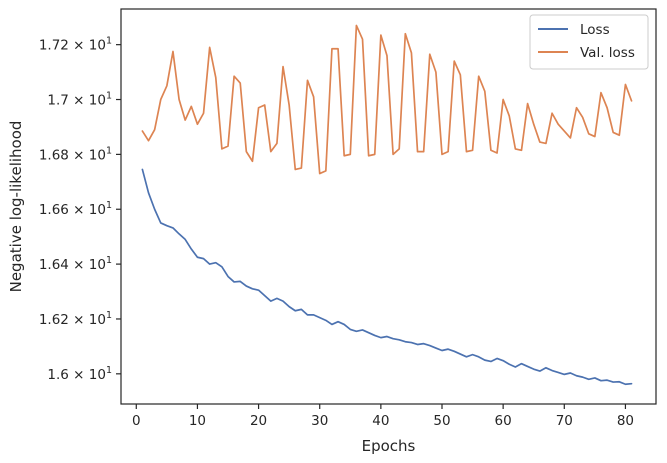 The width and height of the screenshot is (667, 463). What do you see at coordinates (607, 53) in the screenshot?
I see `legend-label-val-loss: Val. loss` at bounding box center [607, 53].